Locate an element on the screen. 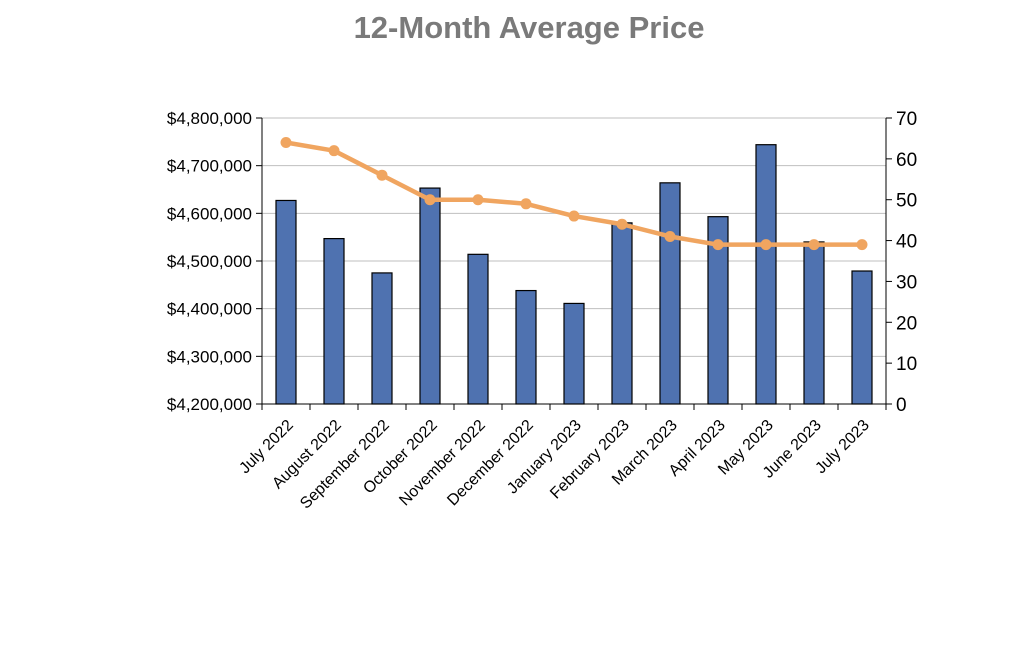  left-tick-label: $4,500,000 is located at coordinates (209, 261).